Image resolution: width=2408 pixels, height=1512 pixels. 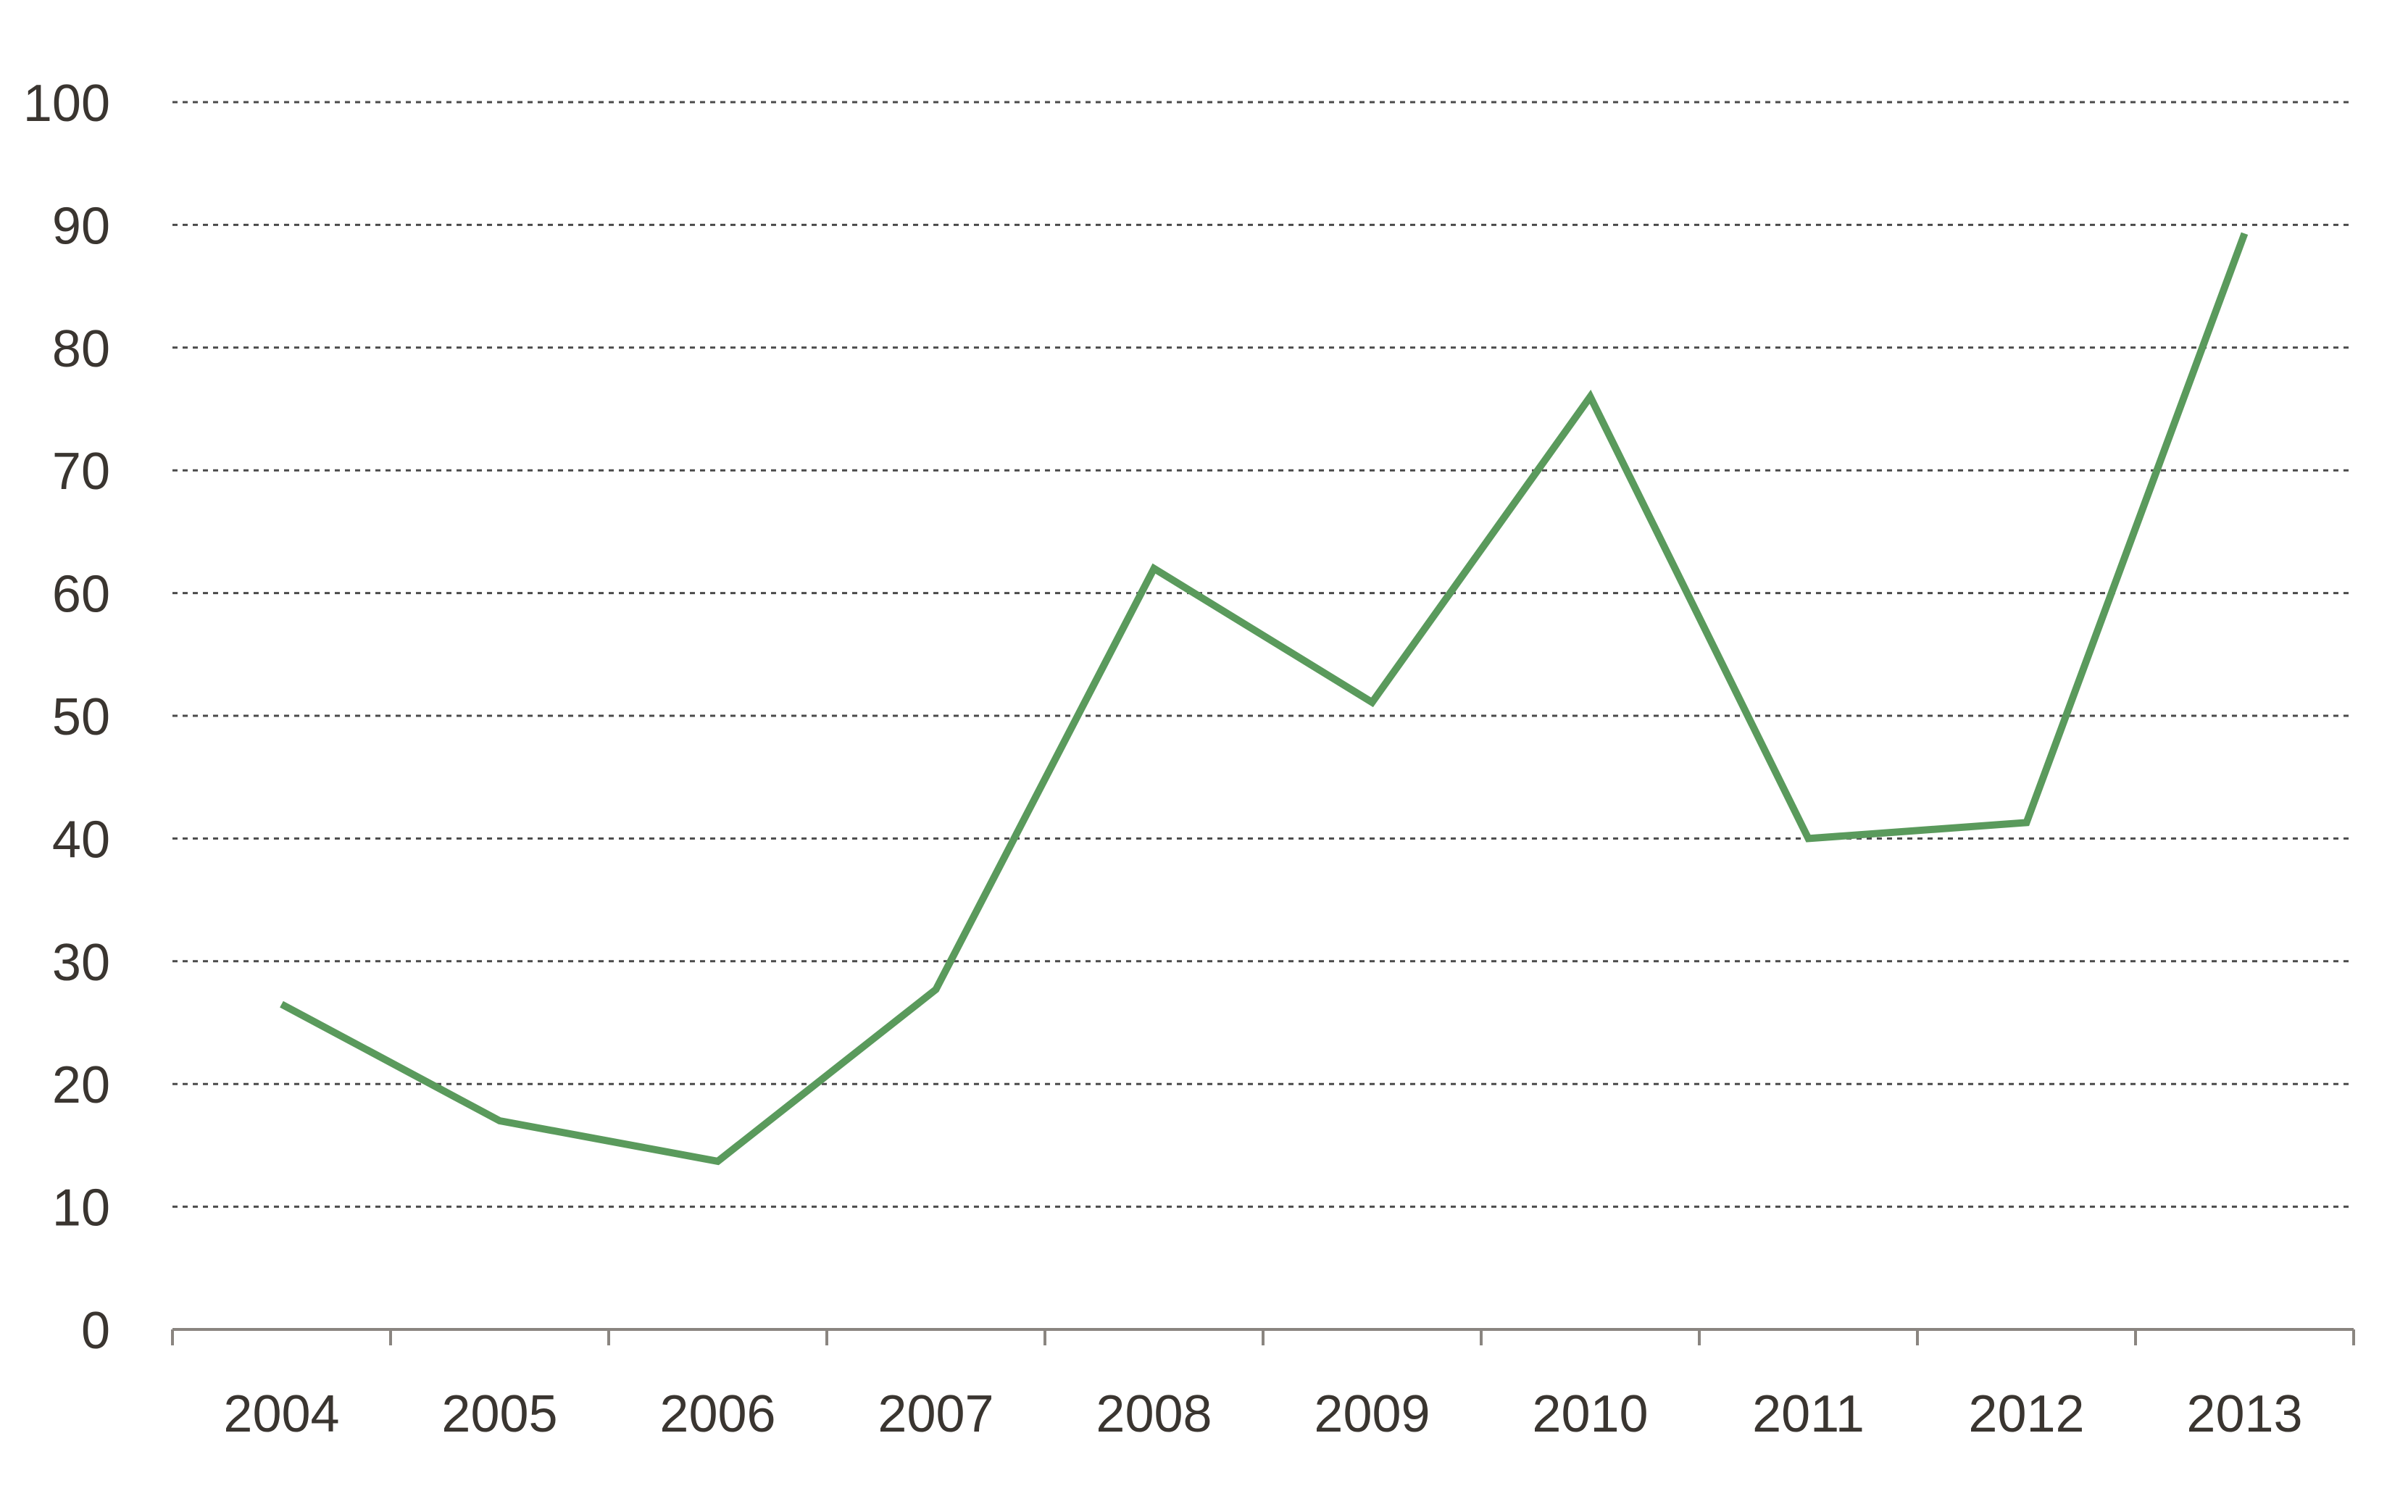 What do you see at coordinates (2244, 1414) in the screenshot?
I see `x-tick-label-2013: 2013` at bounding box center [2244, 1414].